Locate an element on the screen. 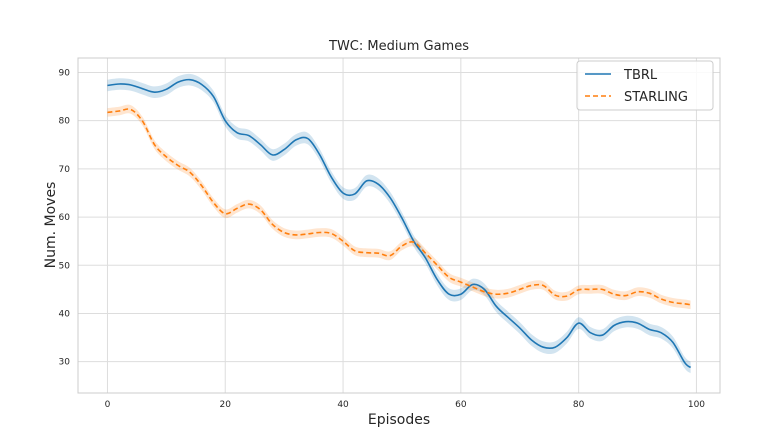  legend-label-tbrl: TBRL is located at coordinates (640, 75).